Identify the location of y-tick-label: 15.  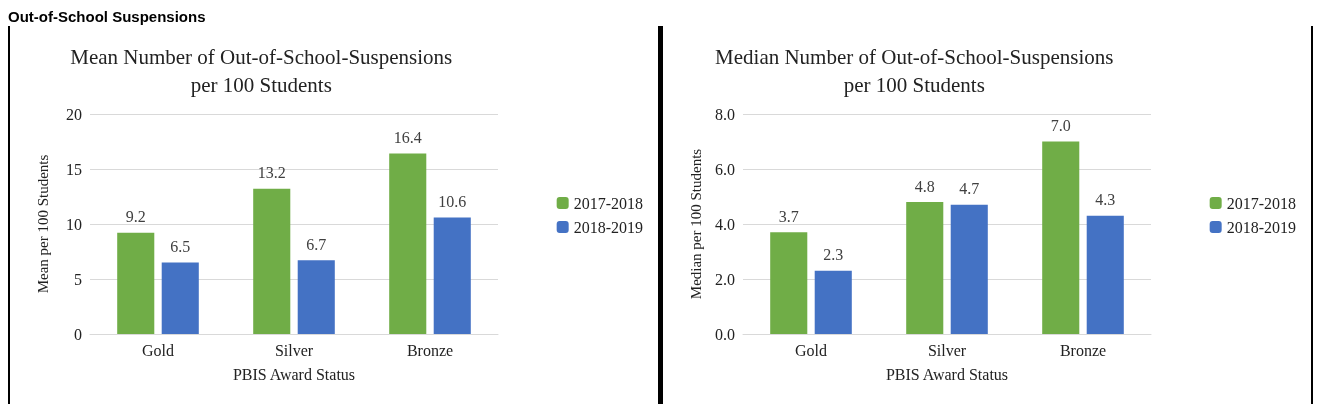
(74, 169).